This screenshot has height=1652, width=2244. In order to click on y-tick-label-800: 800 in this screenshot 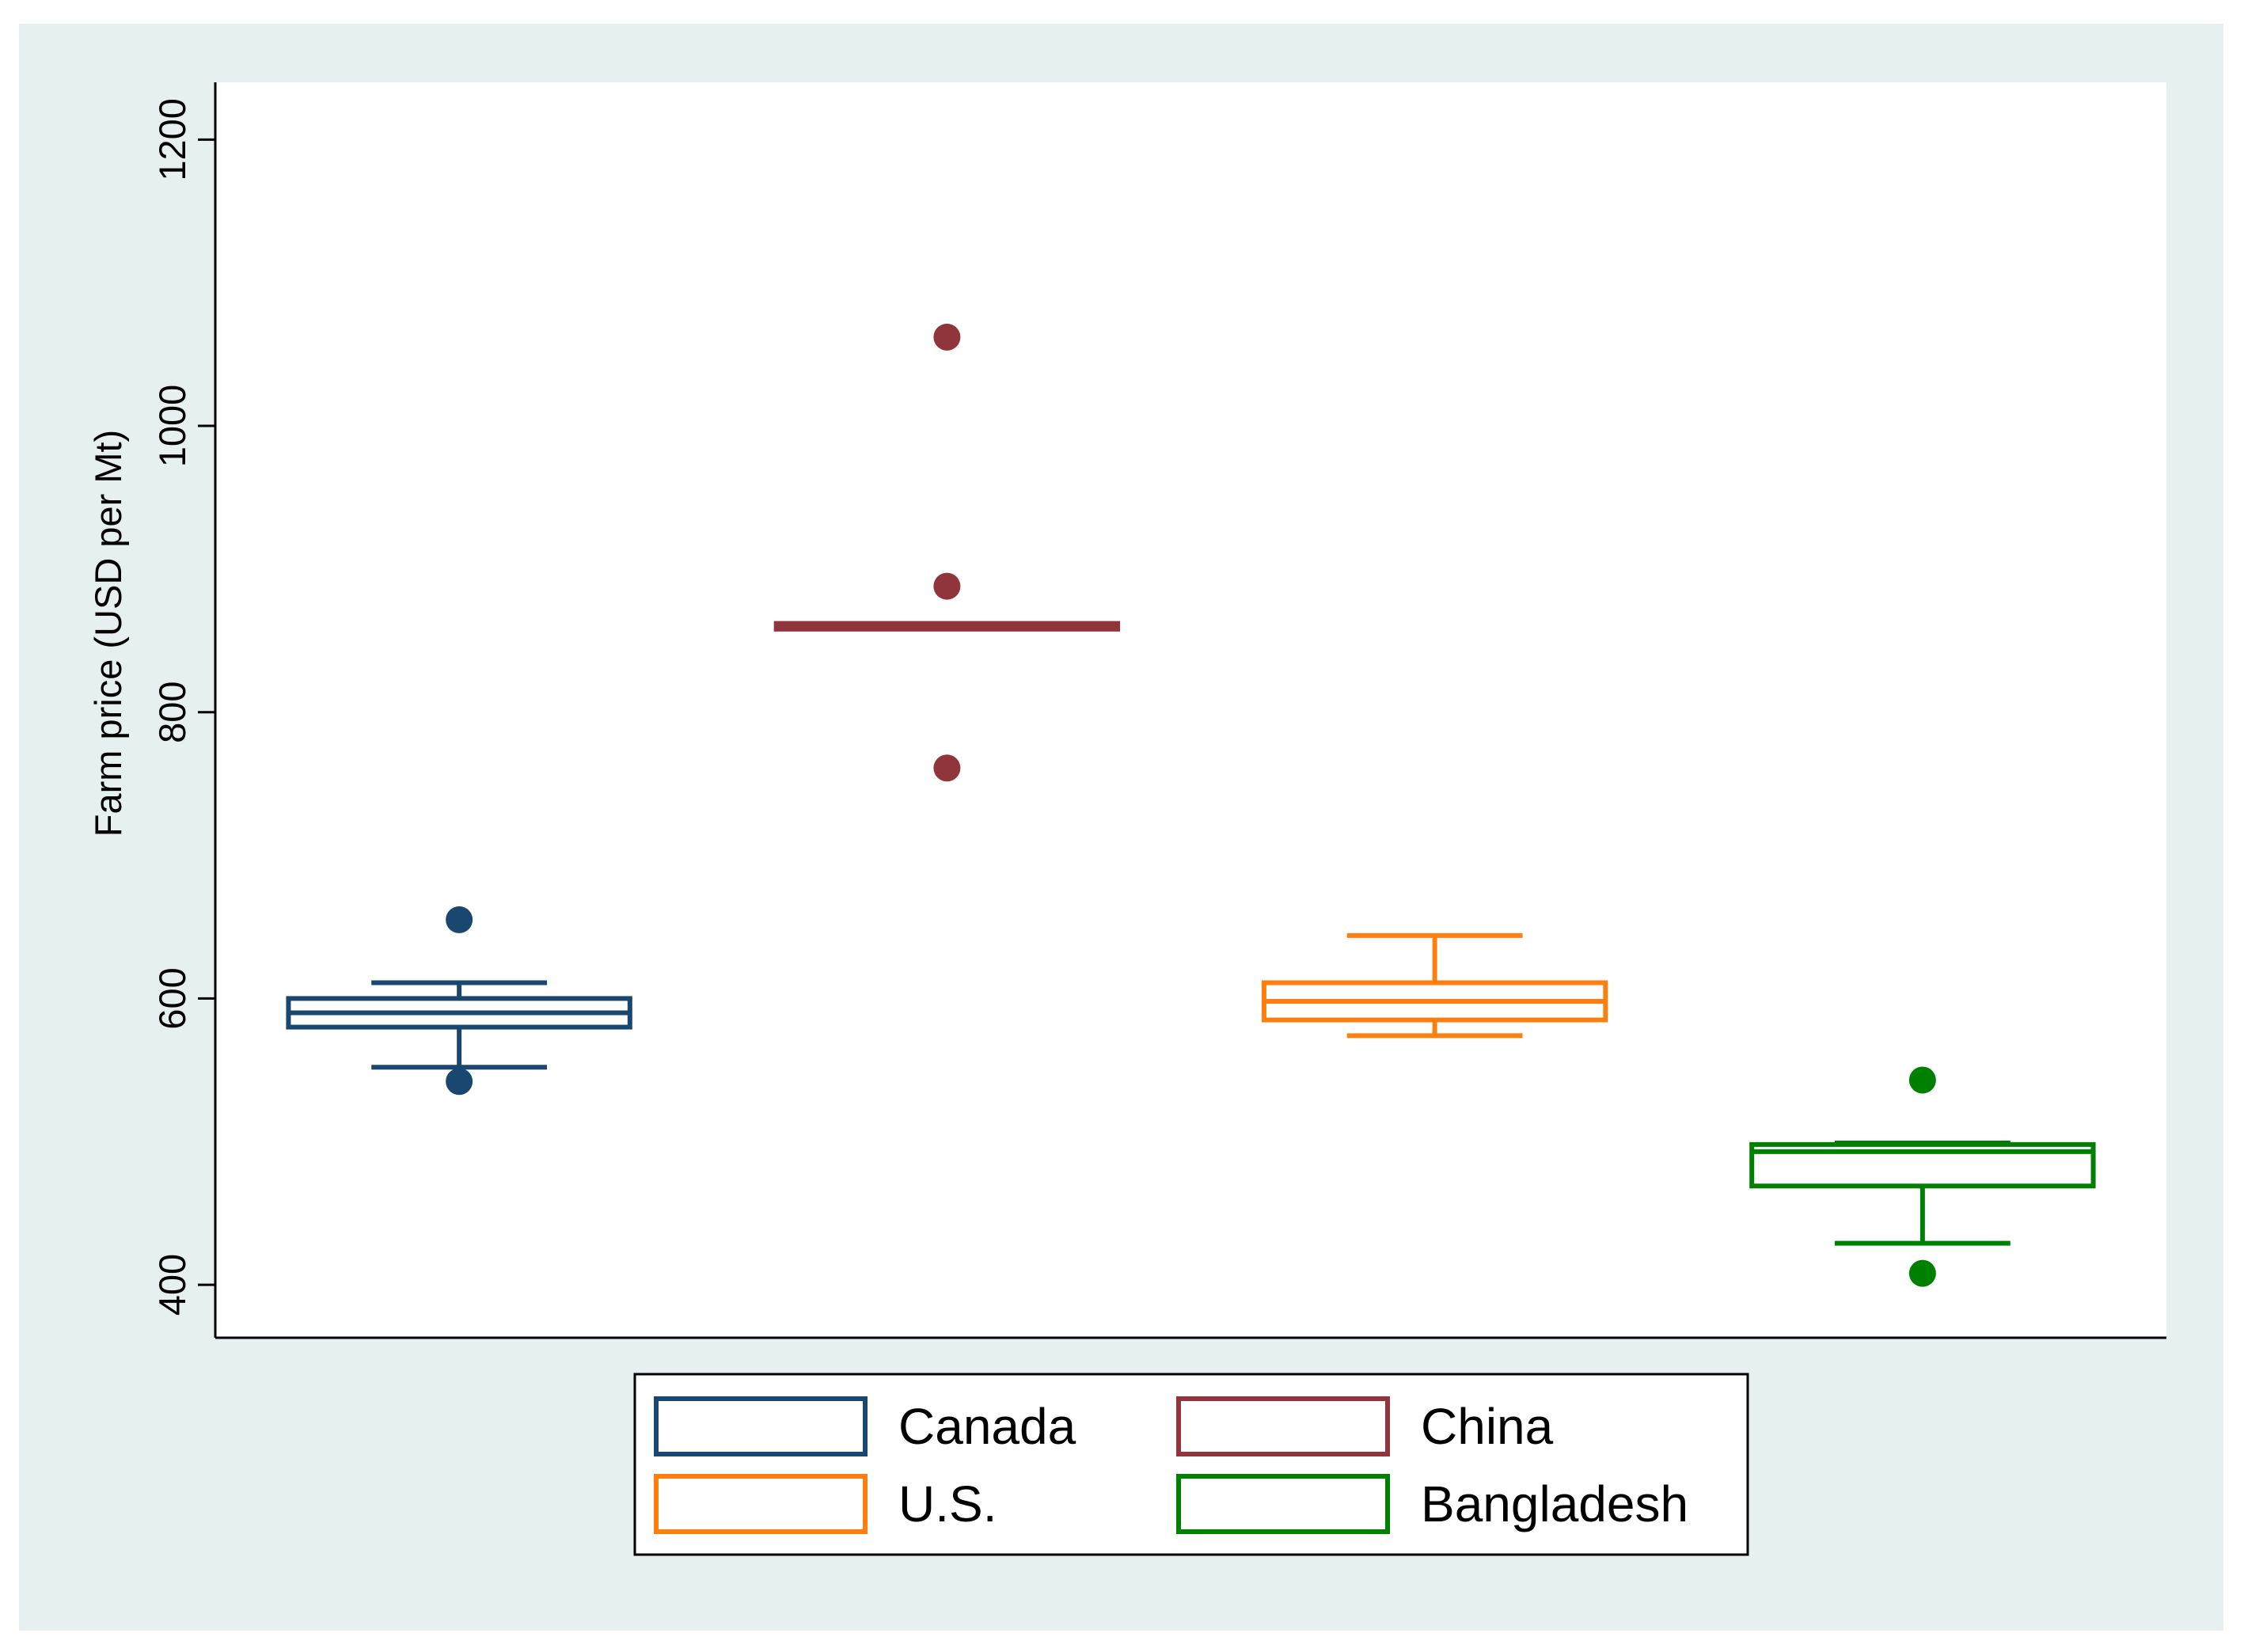, I will do `click(172, 712)`.